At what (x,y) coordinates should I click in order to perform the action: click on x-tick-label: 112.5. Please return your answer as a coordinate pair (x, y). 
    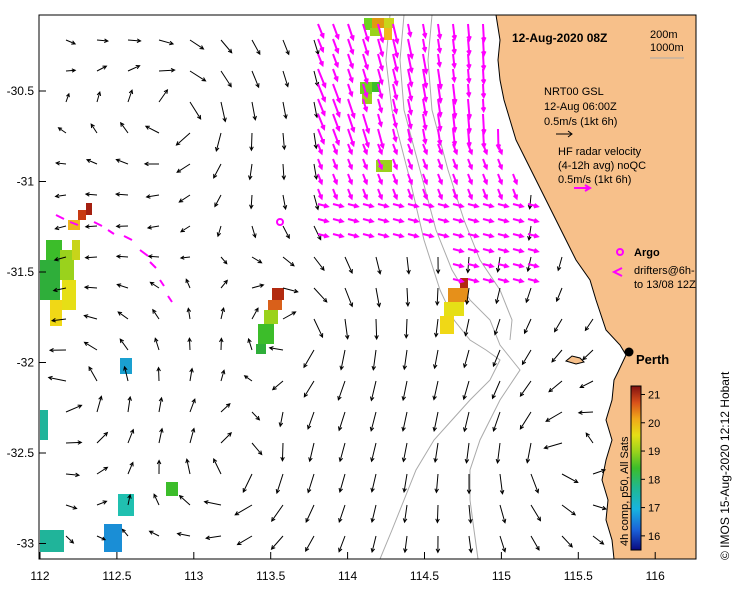
    Looking at the image, I should click on (116, 576).